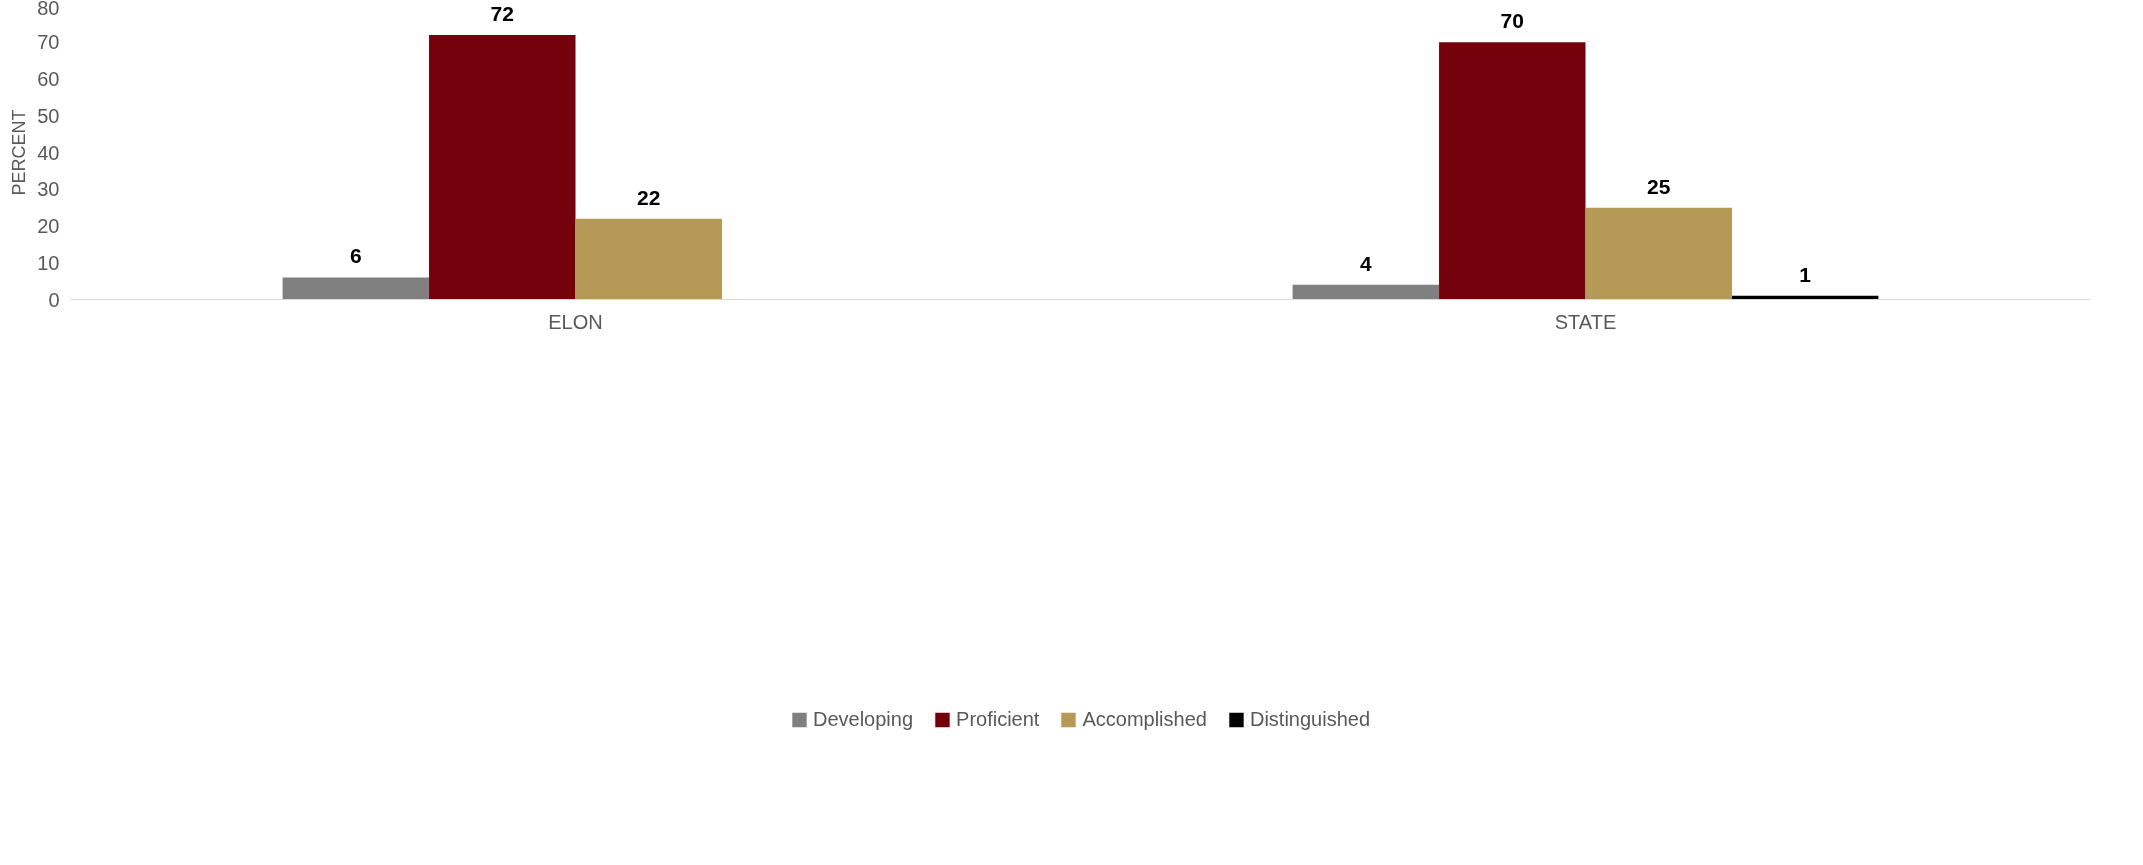 This screenshot has height=865, width=2143. Describe the element at coordinates (1144, 719) in the screenshot. I see `legend-label: Accomplished` at that location.